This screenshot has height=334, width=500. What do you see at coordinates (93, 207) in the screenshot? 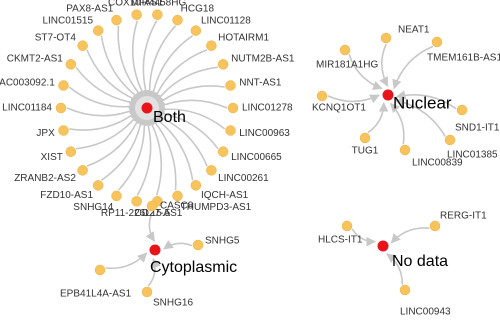
I see `node-label: SNHG14` at bounding box center [93, 207].